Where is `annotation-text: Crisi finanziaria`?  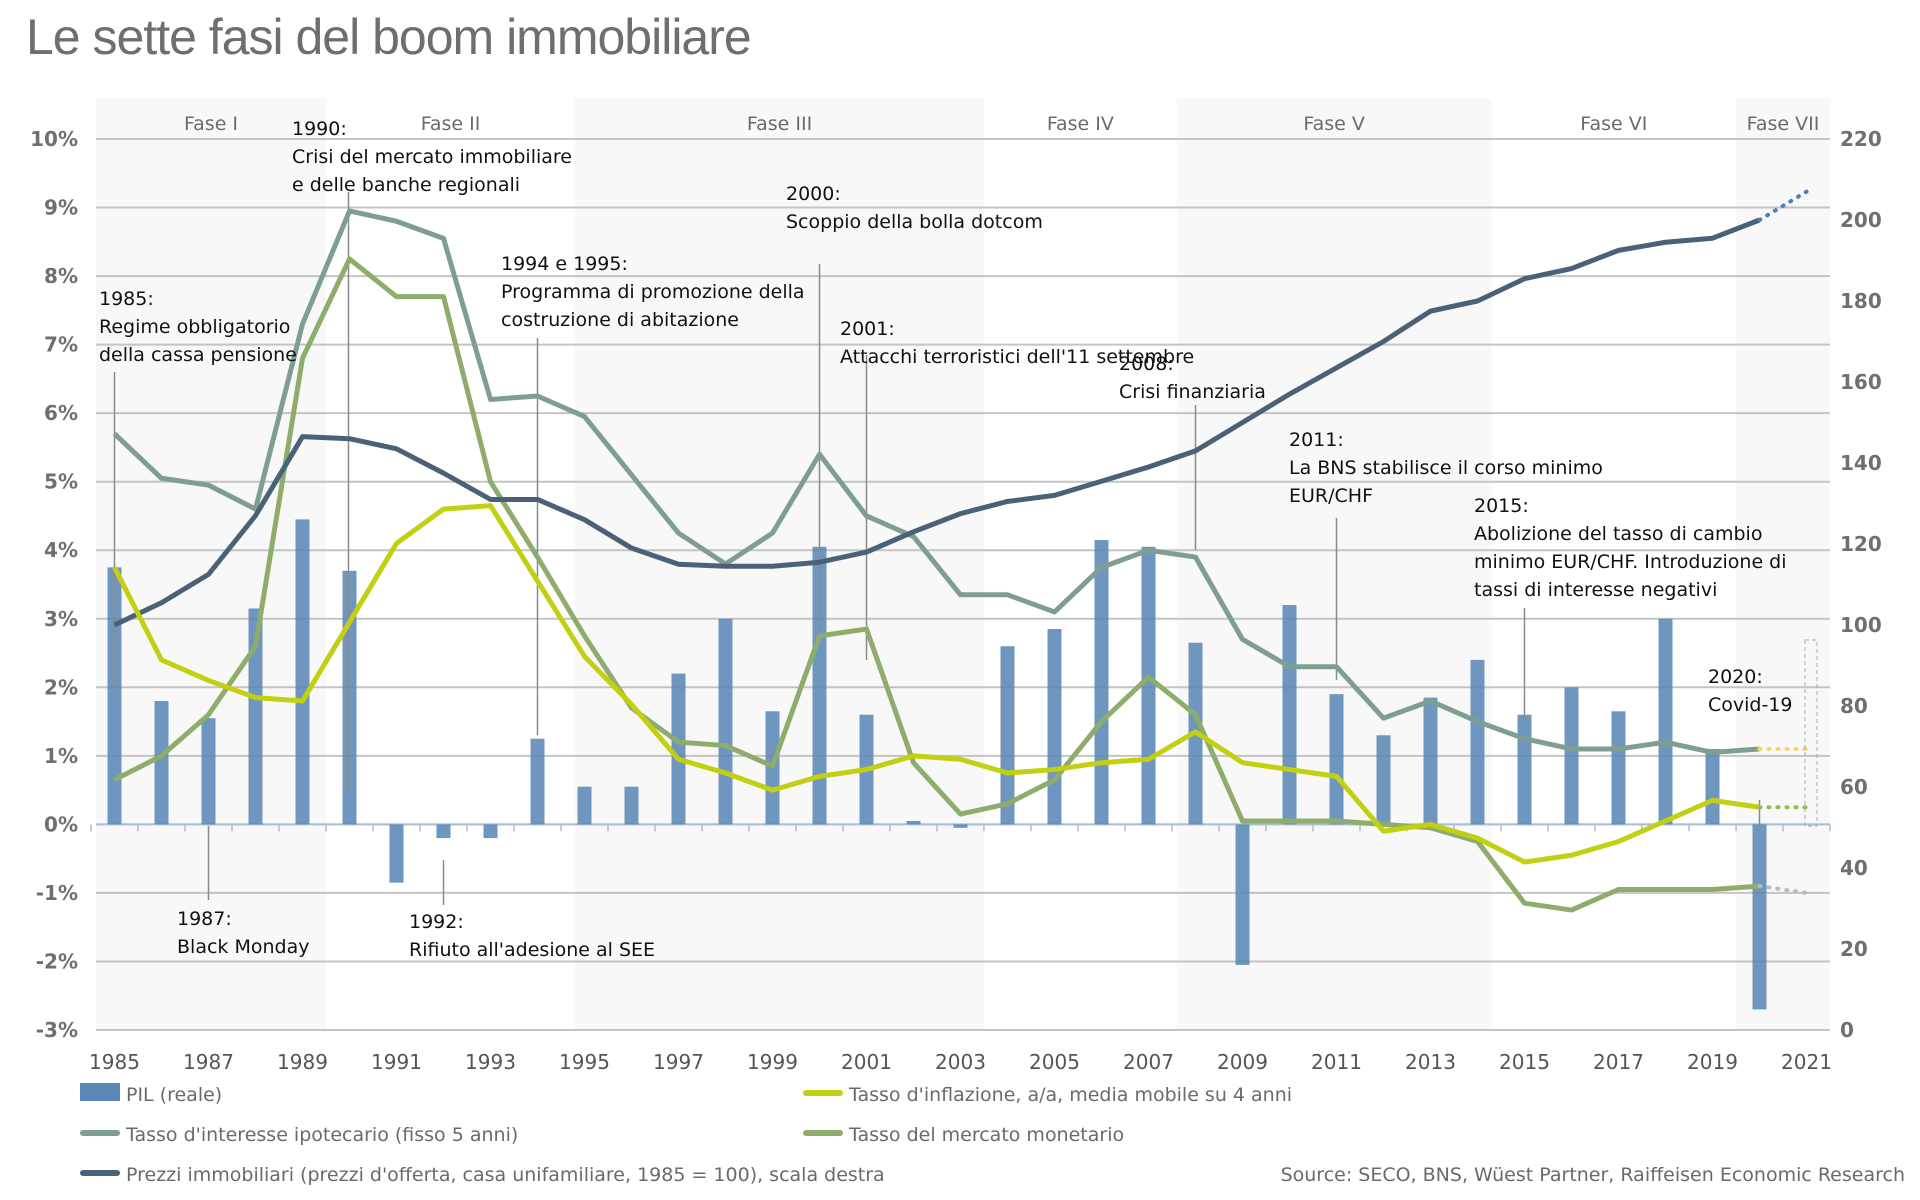 annotation-text: Crisi finanziaria is located at coordinates (1192, 392).